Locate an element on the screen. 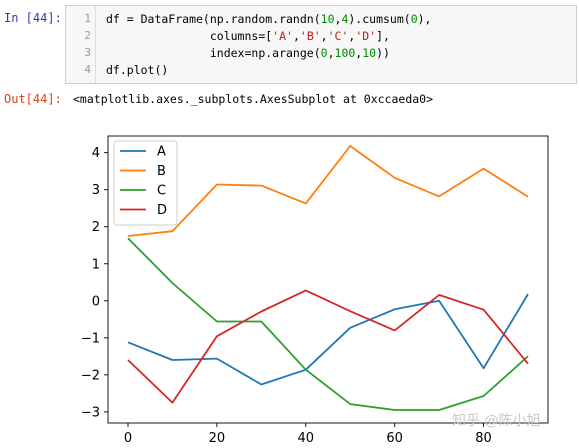 This screenshot has height=448, width=579. line-number: 1 is located at coordinates (87, 18).